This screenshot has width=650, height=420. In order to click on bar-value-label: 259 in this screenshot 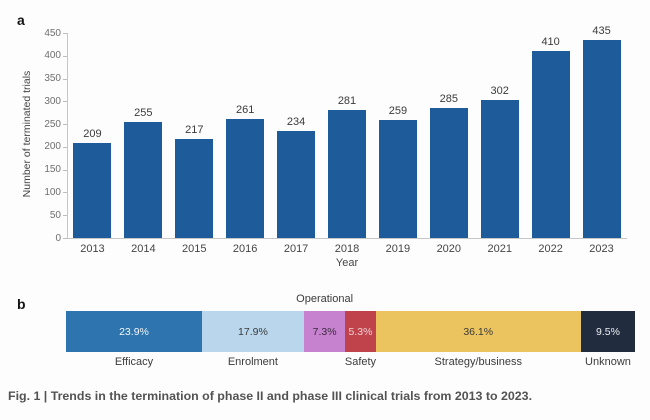, I will do `click(398, 111)`.